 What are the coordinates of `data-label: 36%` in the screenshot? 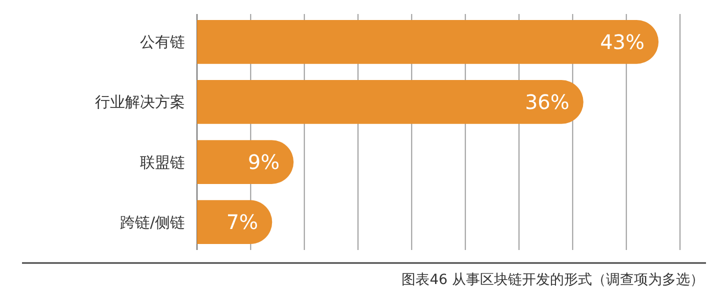 It's located at (547, 102).